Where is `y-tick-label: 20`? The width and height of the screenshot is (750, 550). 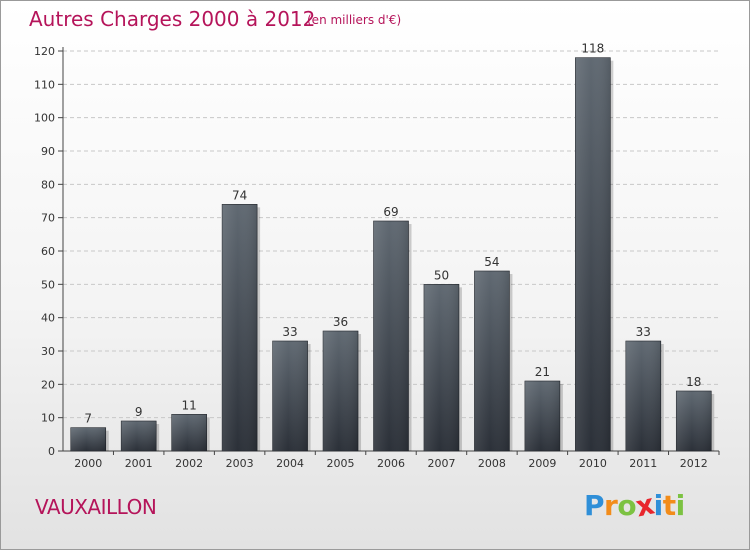
y-tick-label: 20 is located at coordinates (48, 384).